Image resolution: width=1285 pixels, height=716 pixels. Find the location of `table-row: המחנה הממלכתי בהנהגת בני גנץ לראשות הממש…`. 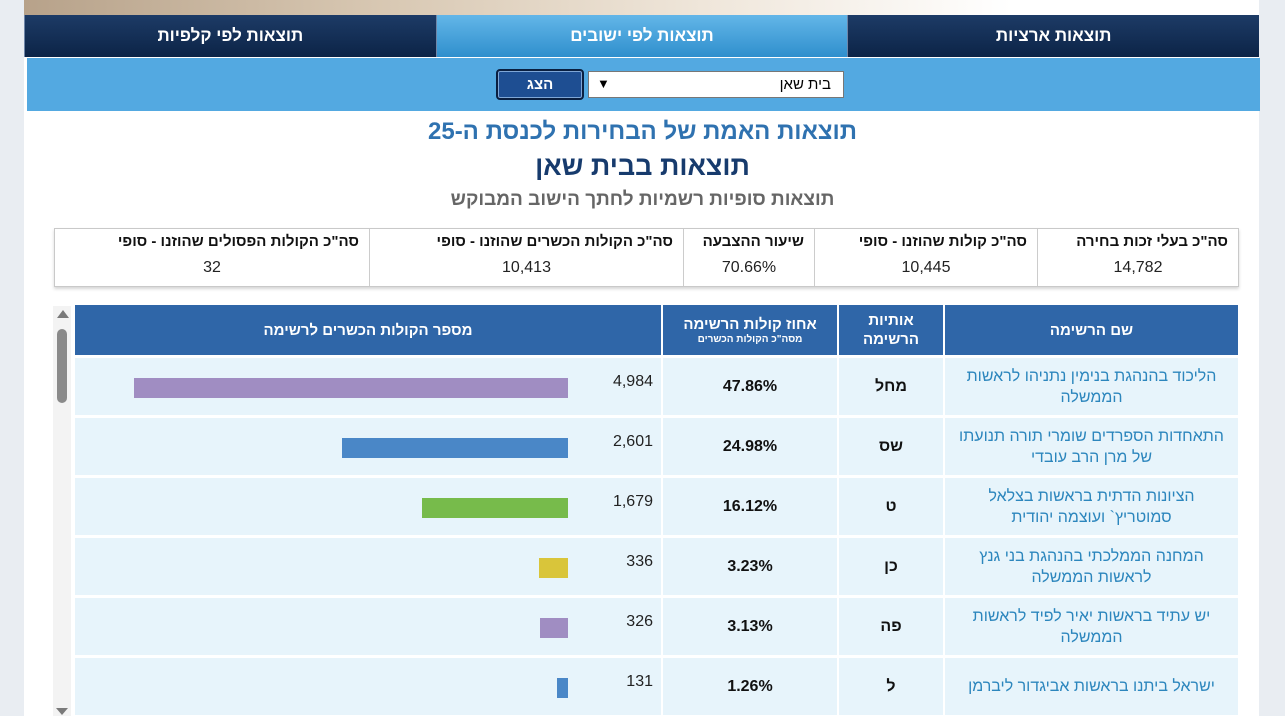

table-row: המחנה הממלכתי בהנהגת בני גנץ לראשות הממש… is located at coordinates (656, 566).